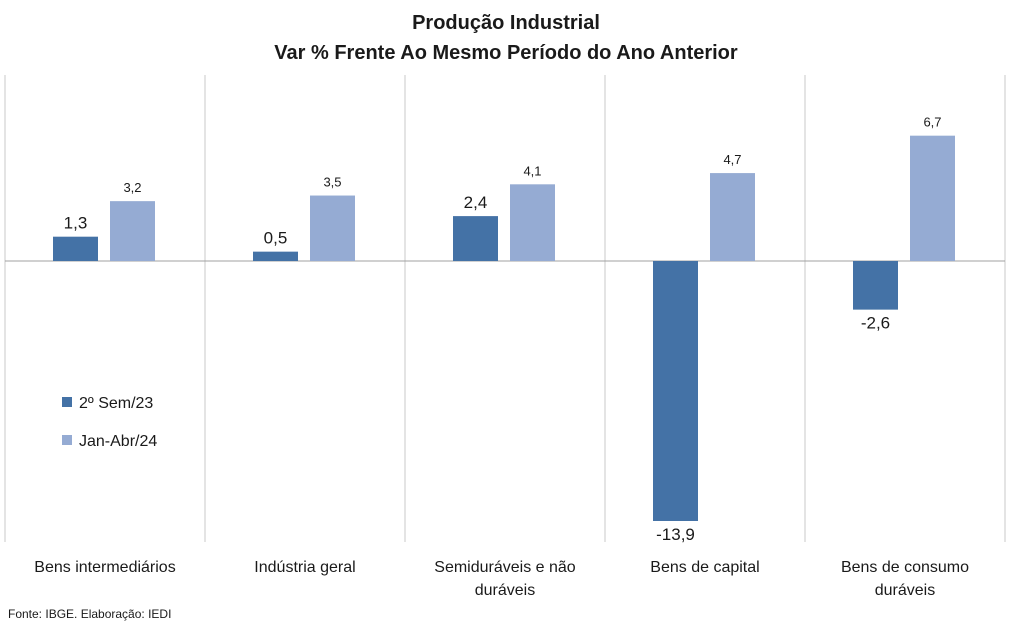 This screenshot has width=1012, height=632. What do you see at coordinates (532, 170) in the screenshot?
I see `data-label: 4,1` at bounding box center [532, 170].